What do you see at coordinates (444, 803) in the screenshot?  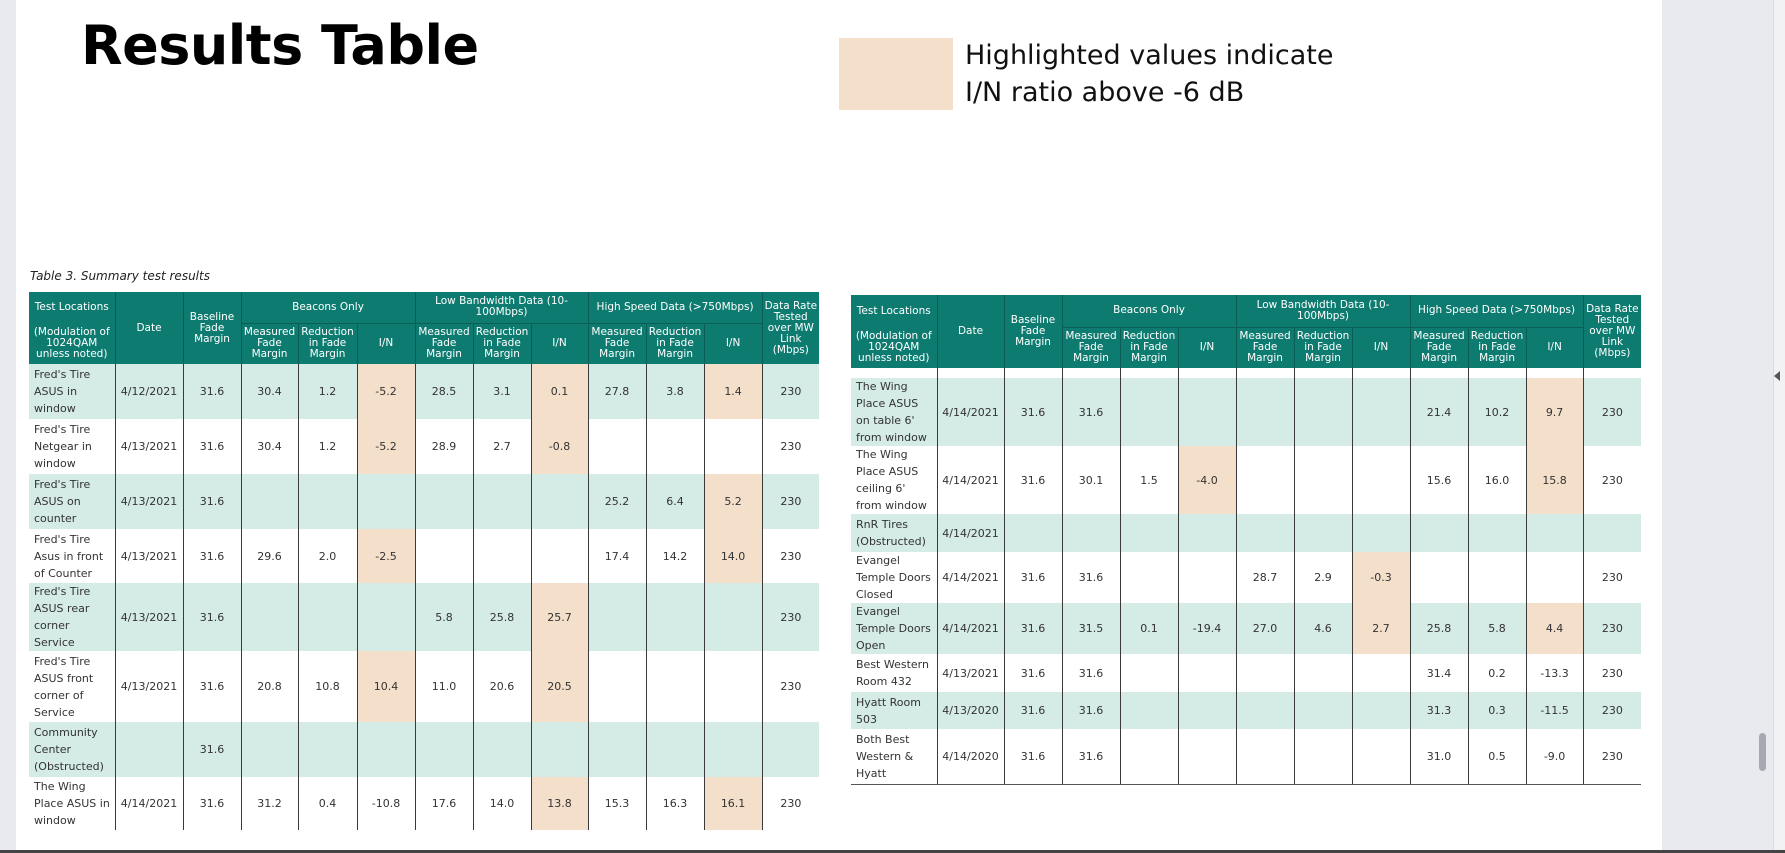 I see `lowbw-measured-cell: 17.6` at bounding box center [444, 803].